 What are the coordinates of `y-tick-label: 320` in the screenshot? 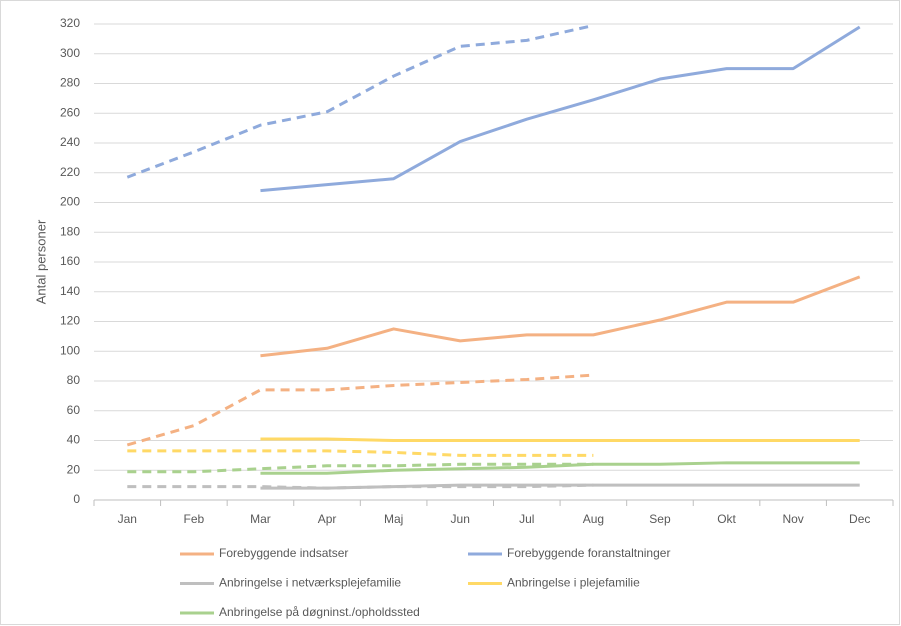 It's located at (70, 23).